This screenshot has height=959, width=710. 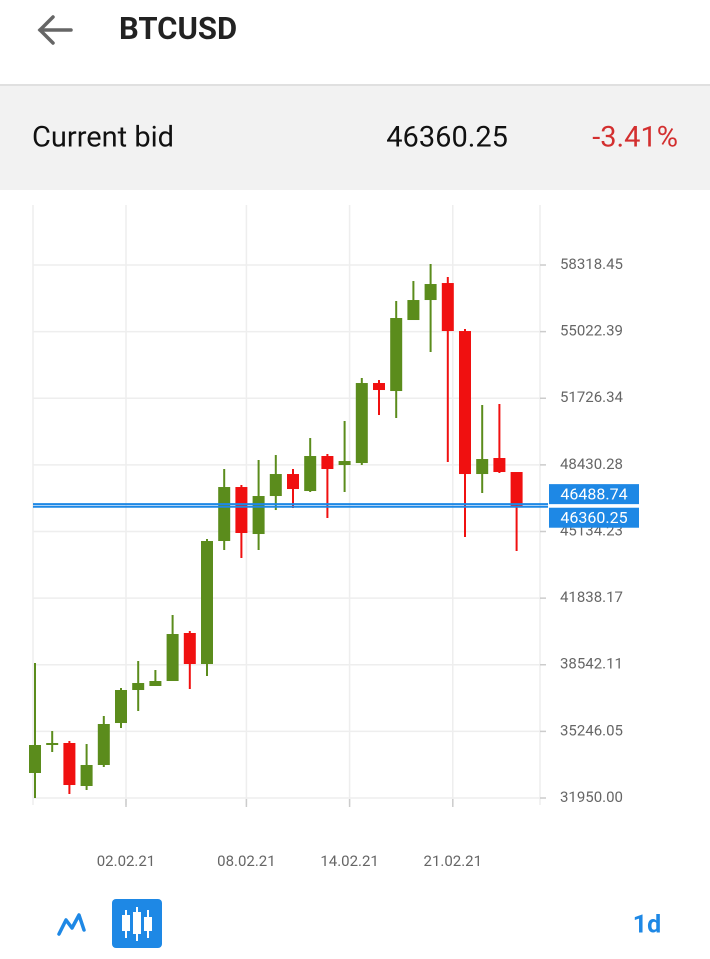 What do you see at coordinates (355, 42) in the screenshot?
I see `app-bar` at bounding box center [355, 42].